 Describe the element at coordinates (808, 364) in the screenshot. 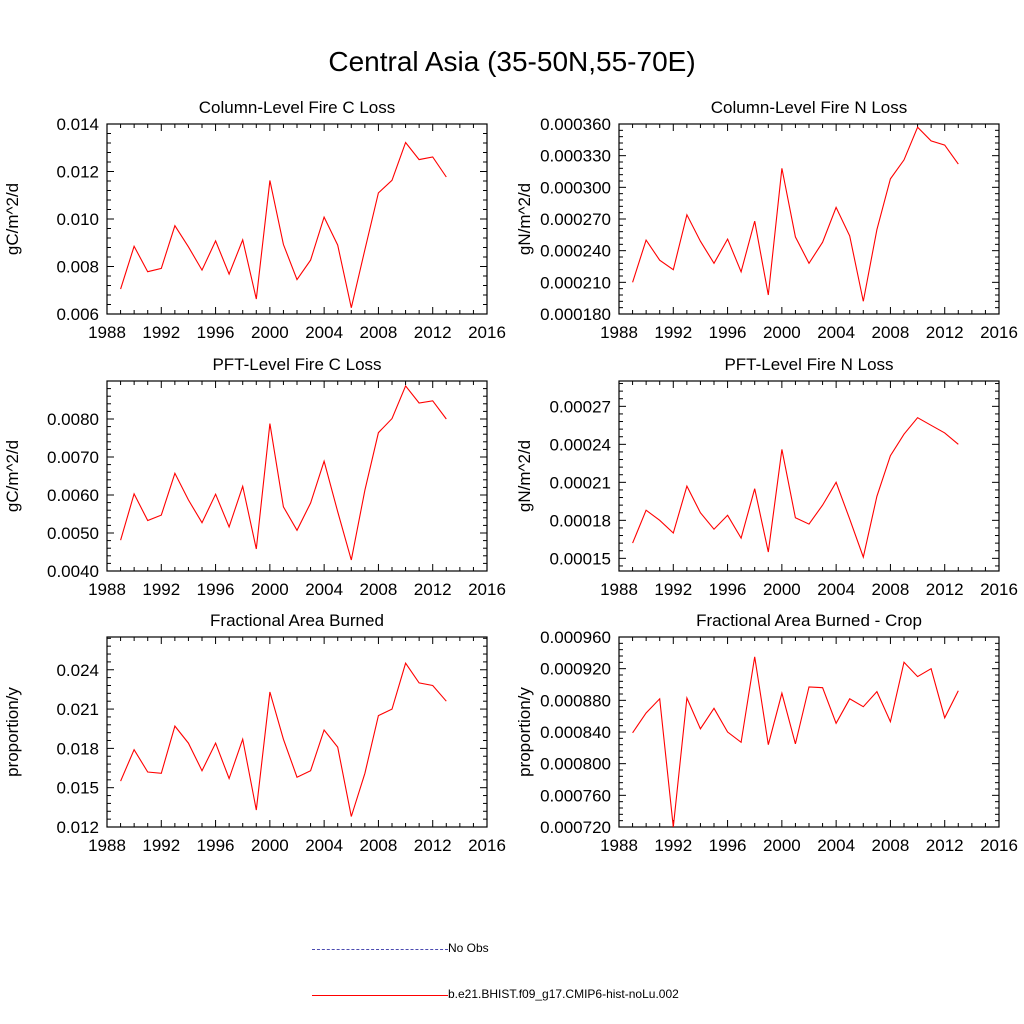

I see `panel-title: PFT-Level Fire N Loss` at that location.